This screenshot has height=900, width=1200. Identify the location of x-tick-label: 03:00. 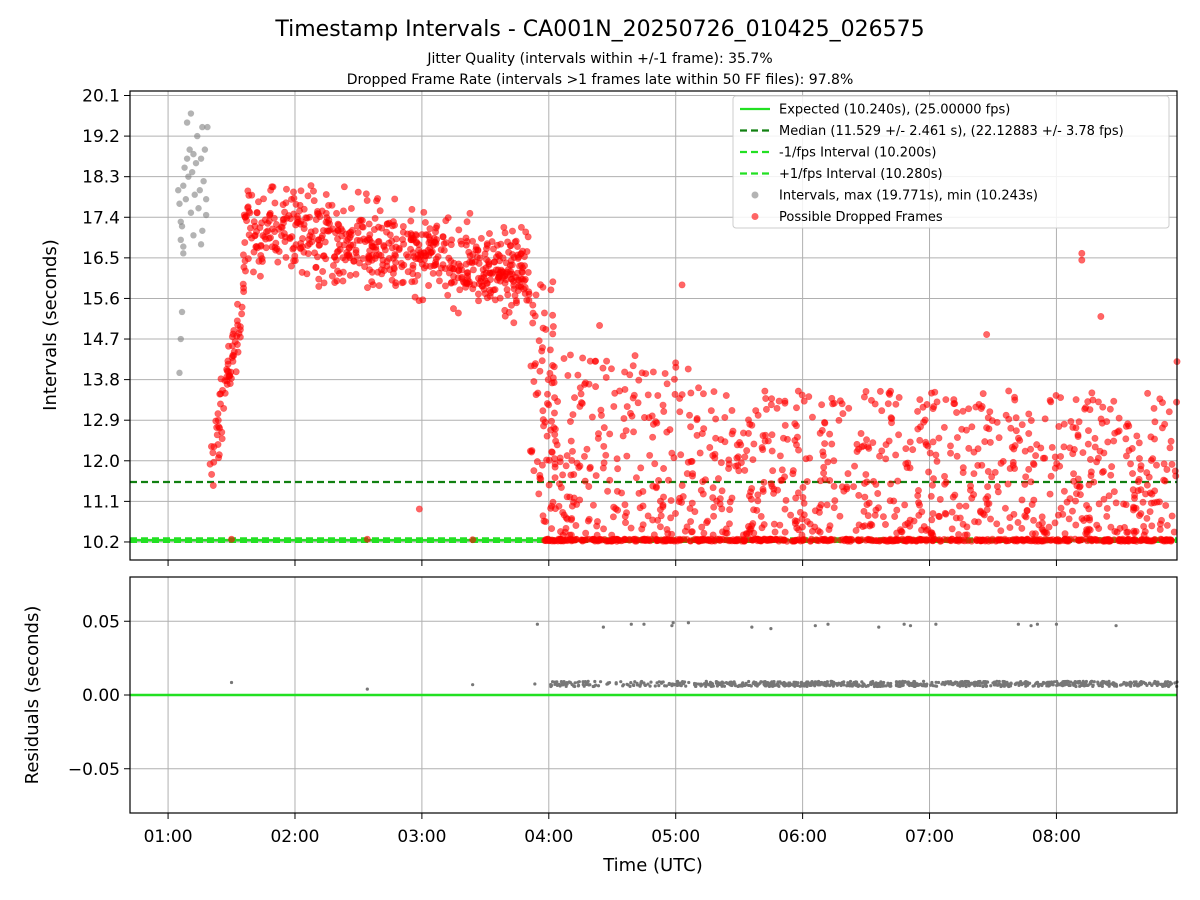
(421, 837).